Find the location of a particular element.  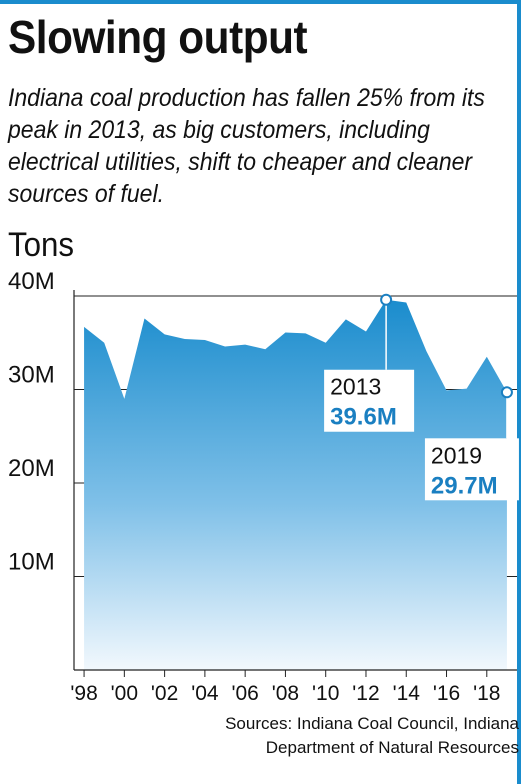

source-line-1: Sources: Indiana Coal Council, Indiana is located at coordinates (372, 723).